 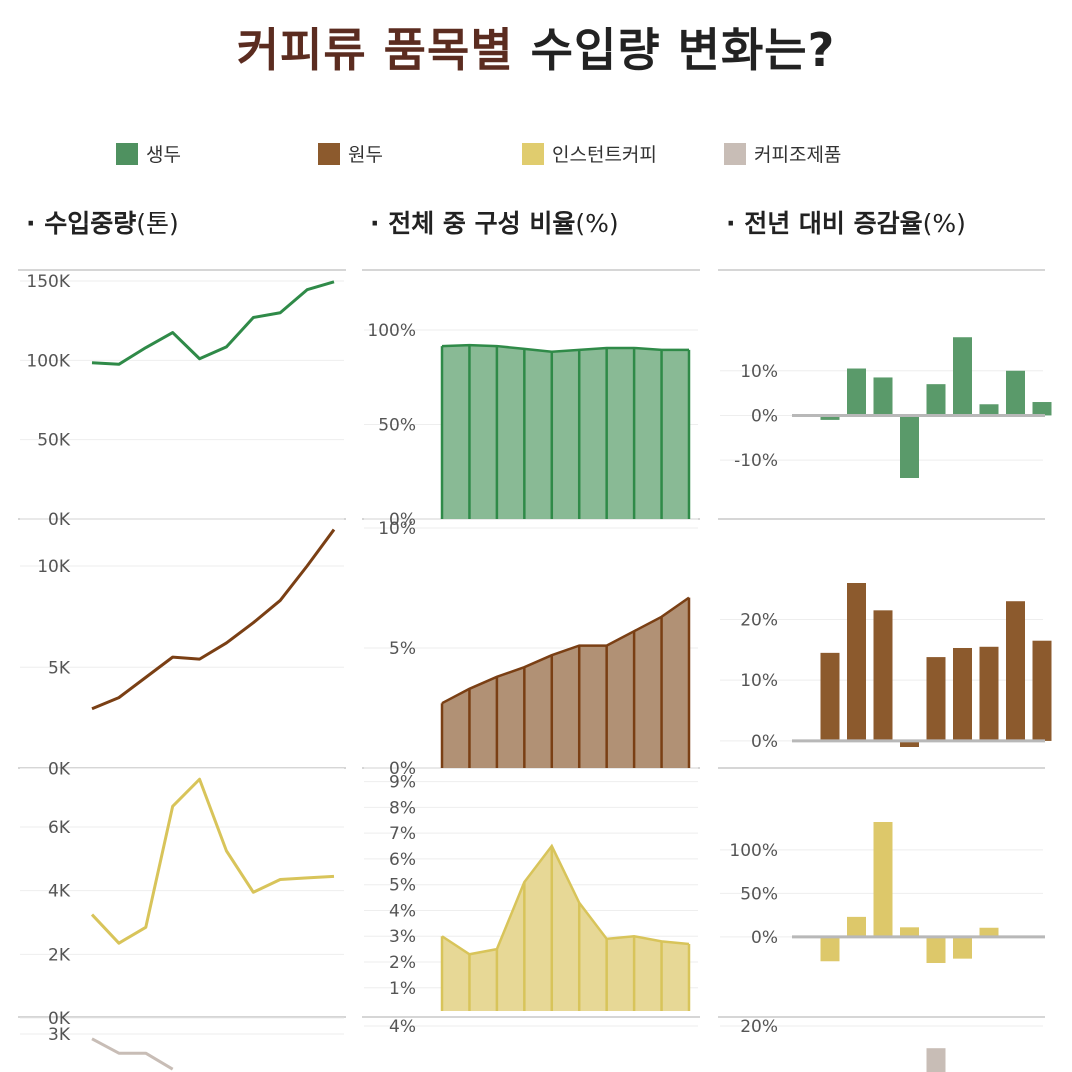 I want to click on tick-label: 10K, so click(x=54, y=567).